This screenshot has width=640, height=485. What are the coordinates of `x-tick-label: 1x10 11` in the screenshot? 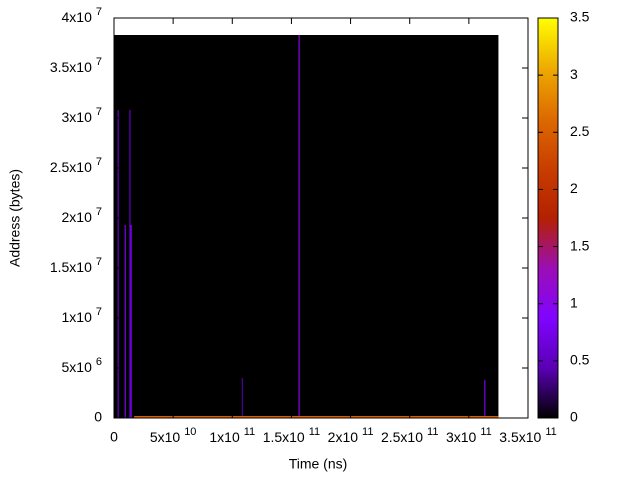 It's located at (232, 435).